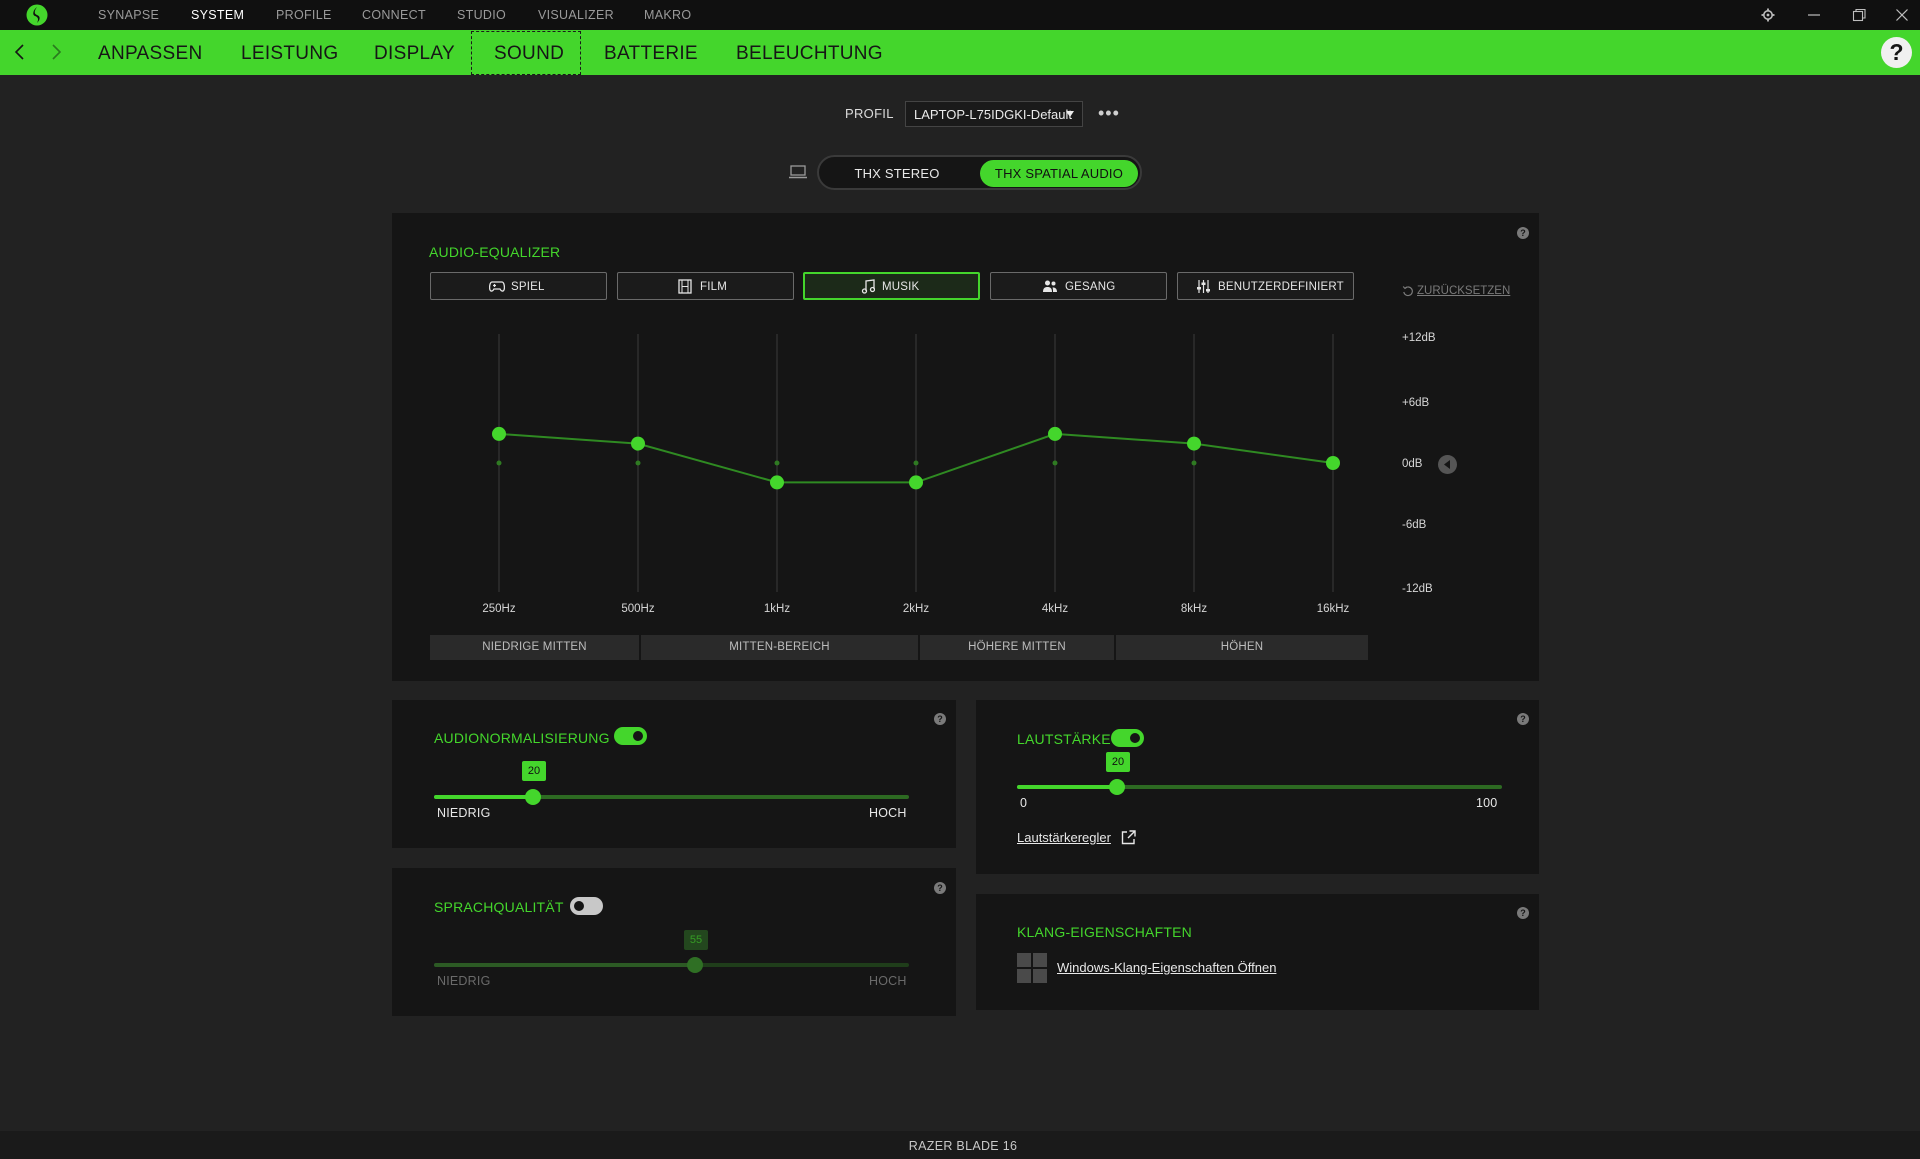  What do you see at coordinates (1281, 287) in the screenshot?
I see `preset-benutzerdefiniert-label: BENUTZERDEFINIERT` at bounding box center [1281, 287].